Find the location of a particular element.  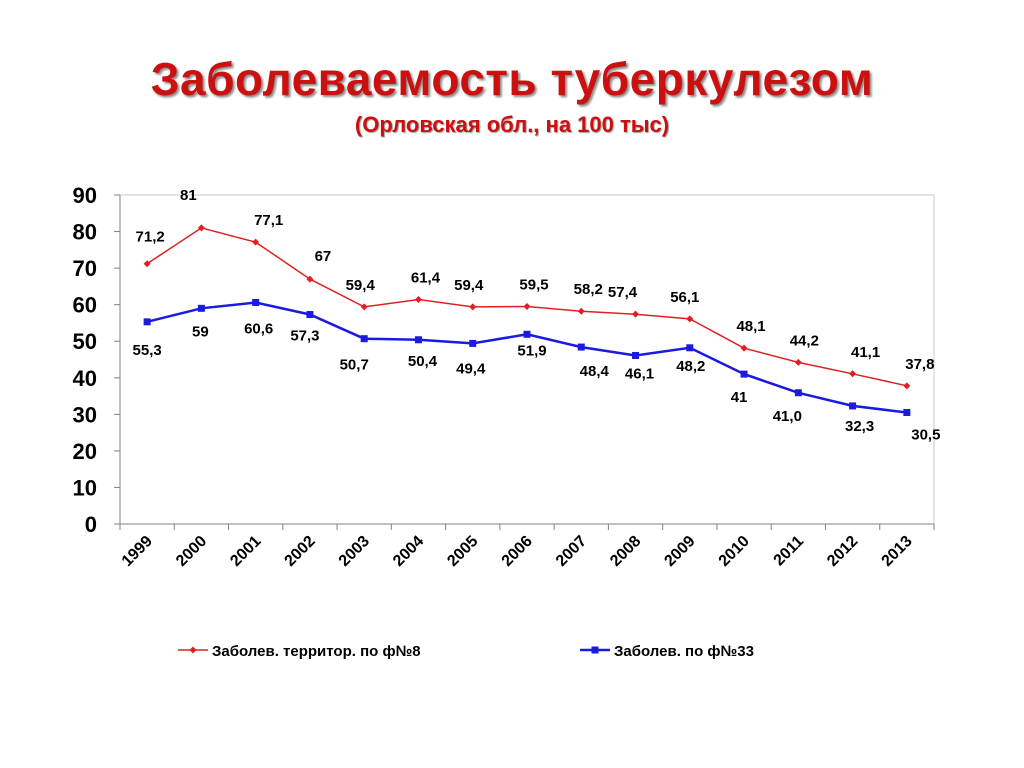

data-label: 48,4 is located at coordinates (595, 371).